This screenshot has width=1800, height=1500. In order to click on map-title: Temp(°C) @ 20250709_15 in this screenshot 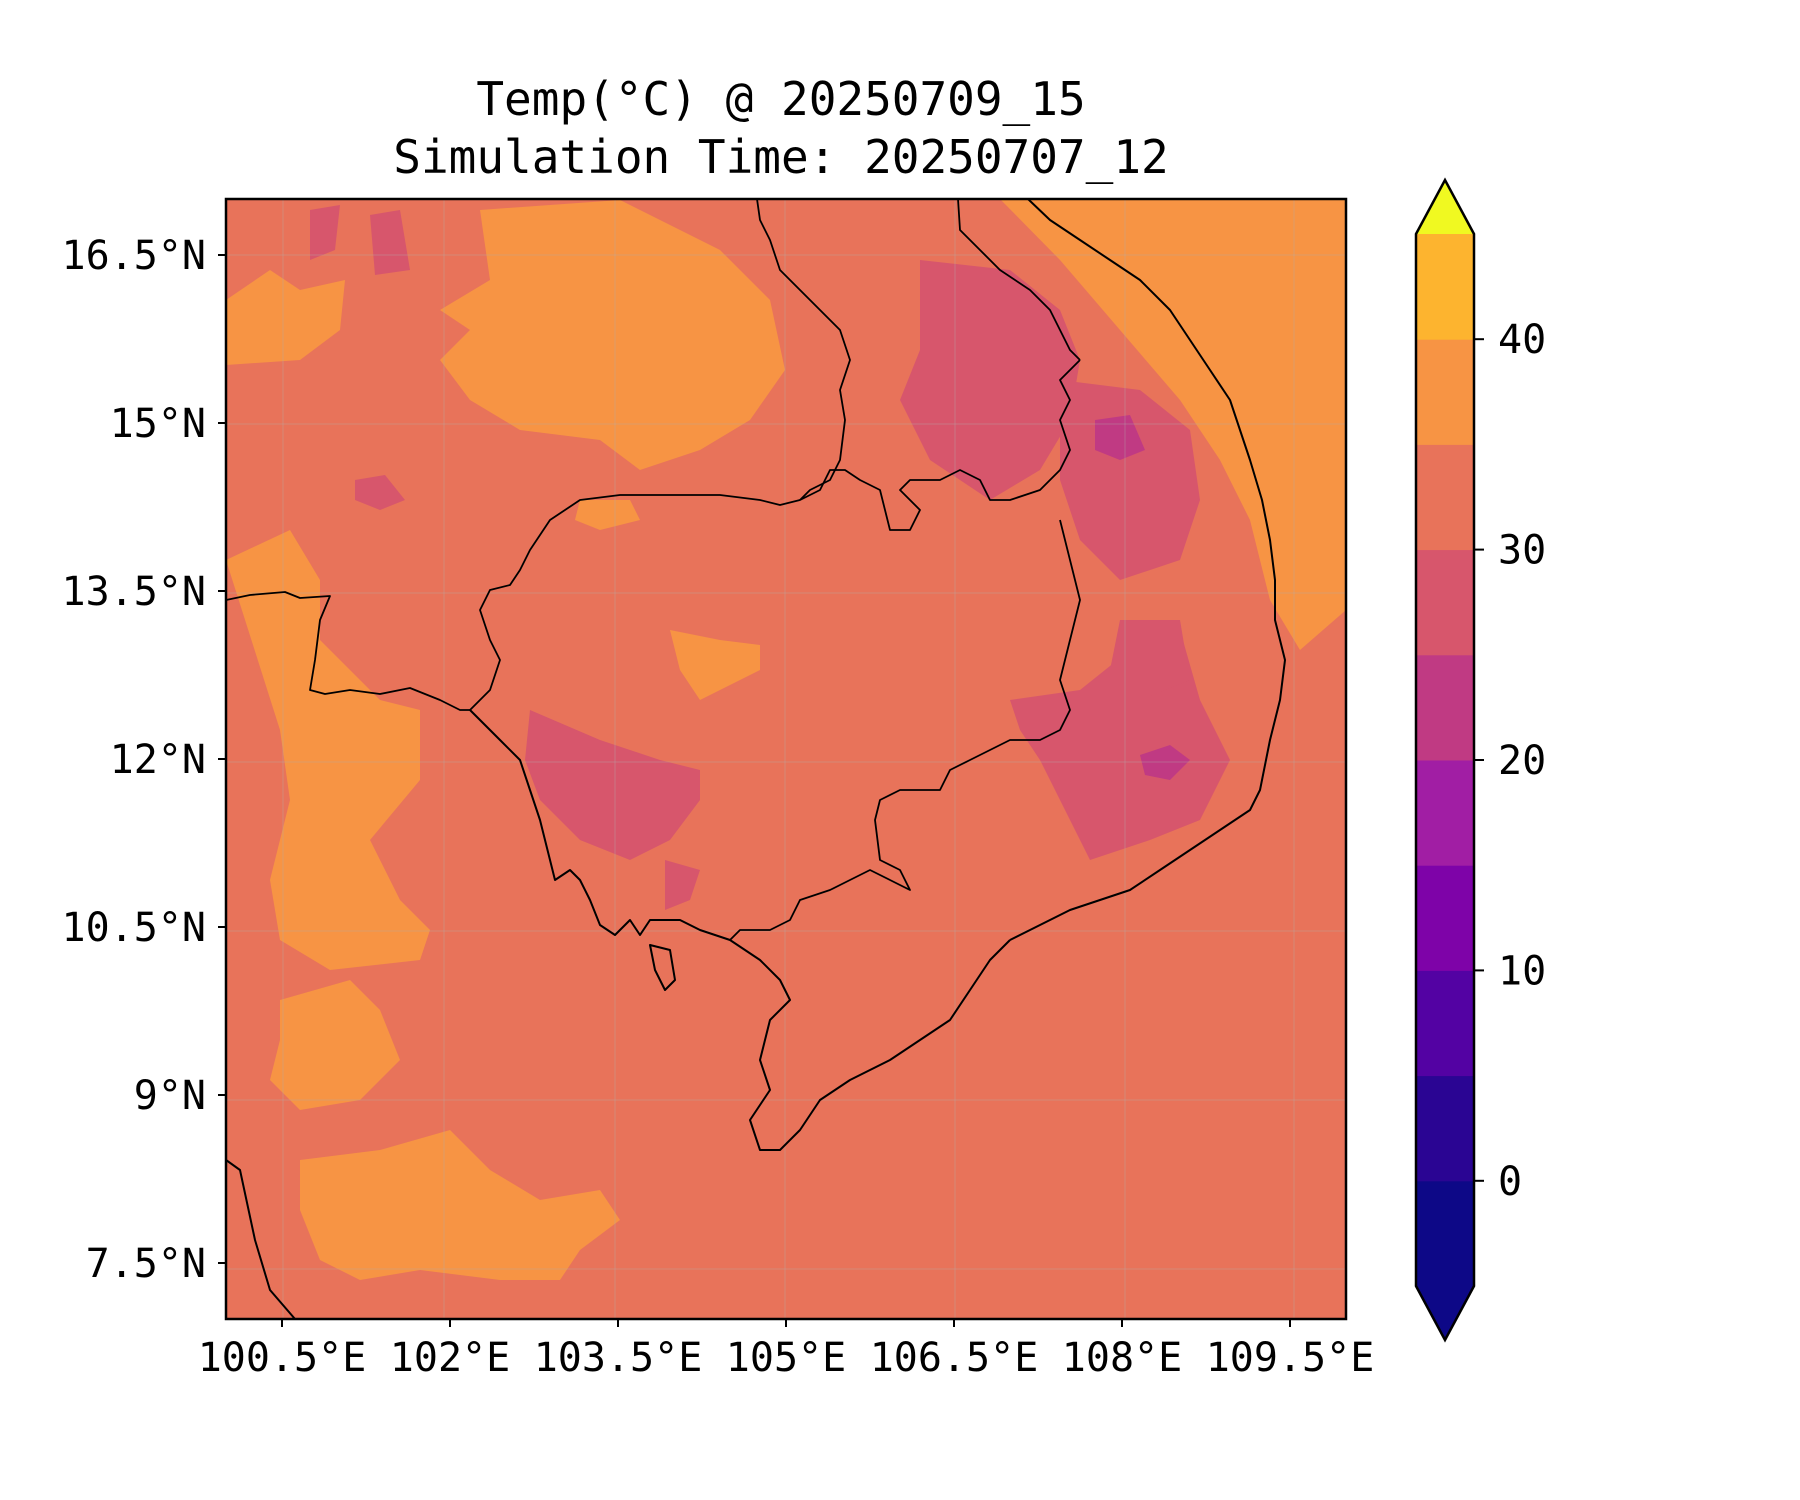, I will do `click(780, 99)`.